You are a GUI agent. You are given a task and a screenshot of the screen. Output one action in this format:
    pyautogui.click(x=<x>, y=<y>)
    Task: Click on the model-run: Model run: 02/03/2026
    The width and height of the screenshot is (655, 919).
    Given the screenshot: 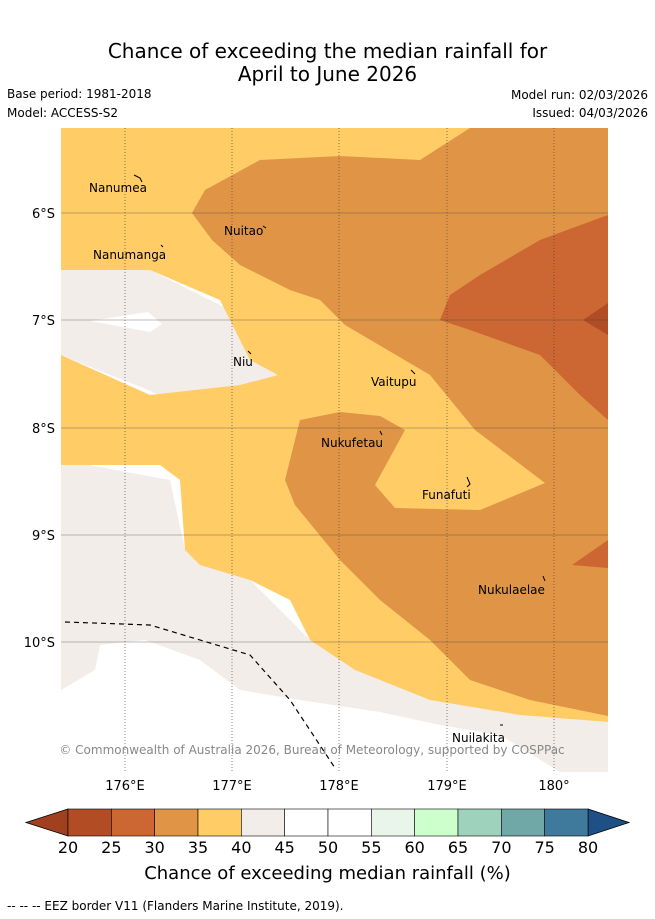 What is the action you would take?
    pyautogui.click(x=579, y=95)
    